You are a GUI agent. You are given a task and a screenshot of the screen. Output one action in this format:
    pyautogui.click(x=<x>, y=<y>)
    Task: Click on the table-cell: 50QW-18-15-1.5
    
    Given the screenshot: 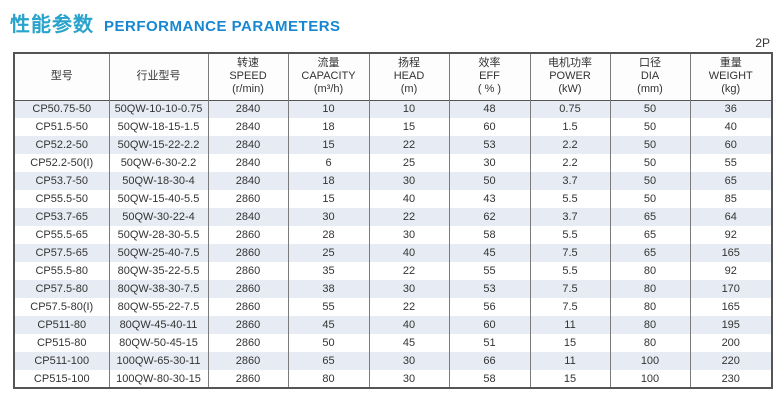 What is the action you would take?
    pyautogui.click(x=158, y=127)
    